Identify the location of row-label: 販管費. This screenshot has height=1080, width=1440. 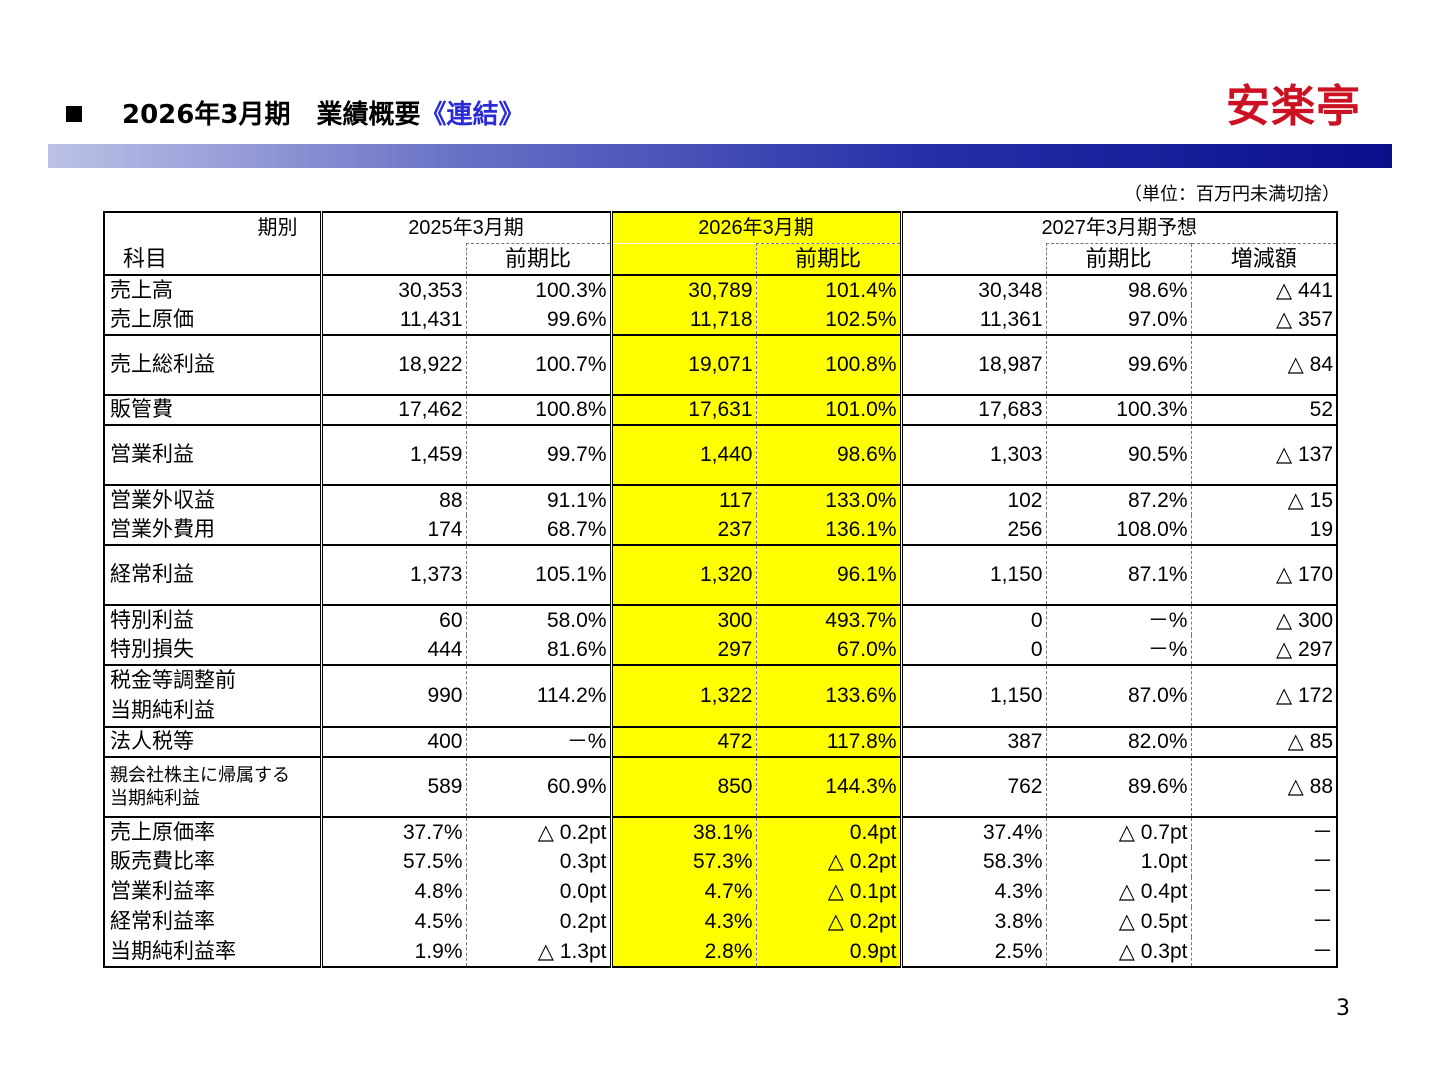
(212, 409).